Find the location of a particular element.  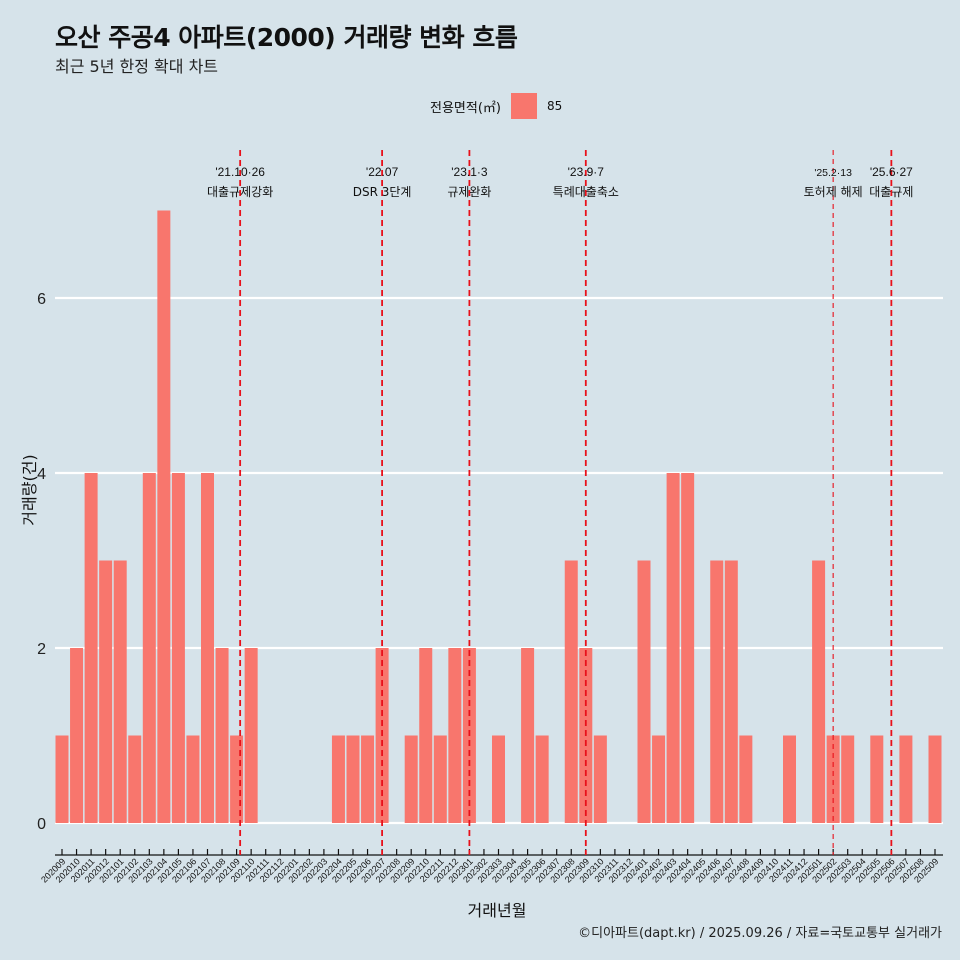

x-axis-label: 거래년월 is located at coordinates (497, 910).